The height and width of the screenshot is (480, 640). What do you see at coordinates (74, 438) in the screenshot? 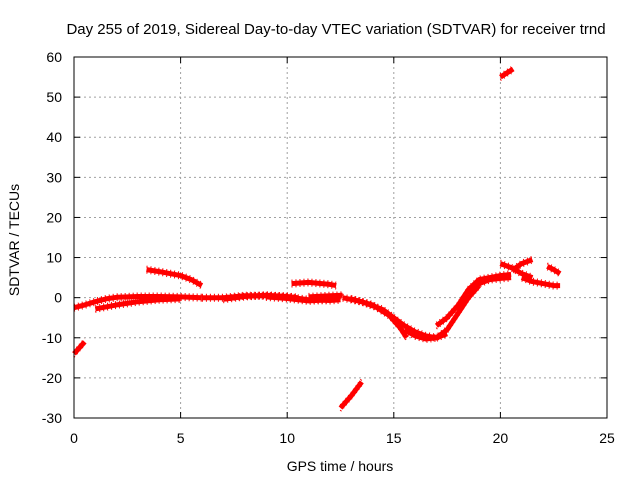
I see `x-tick-label: 0` at bounding box center [74, 438].